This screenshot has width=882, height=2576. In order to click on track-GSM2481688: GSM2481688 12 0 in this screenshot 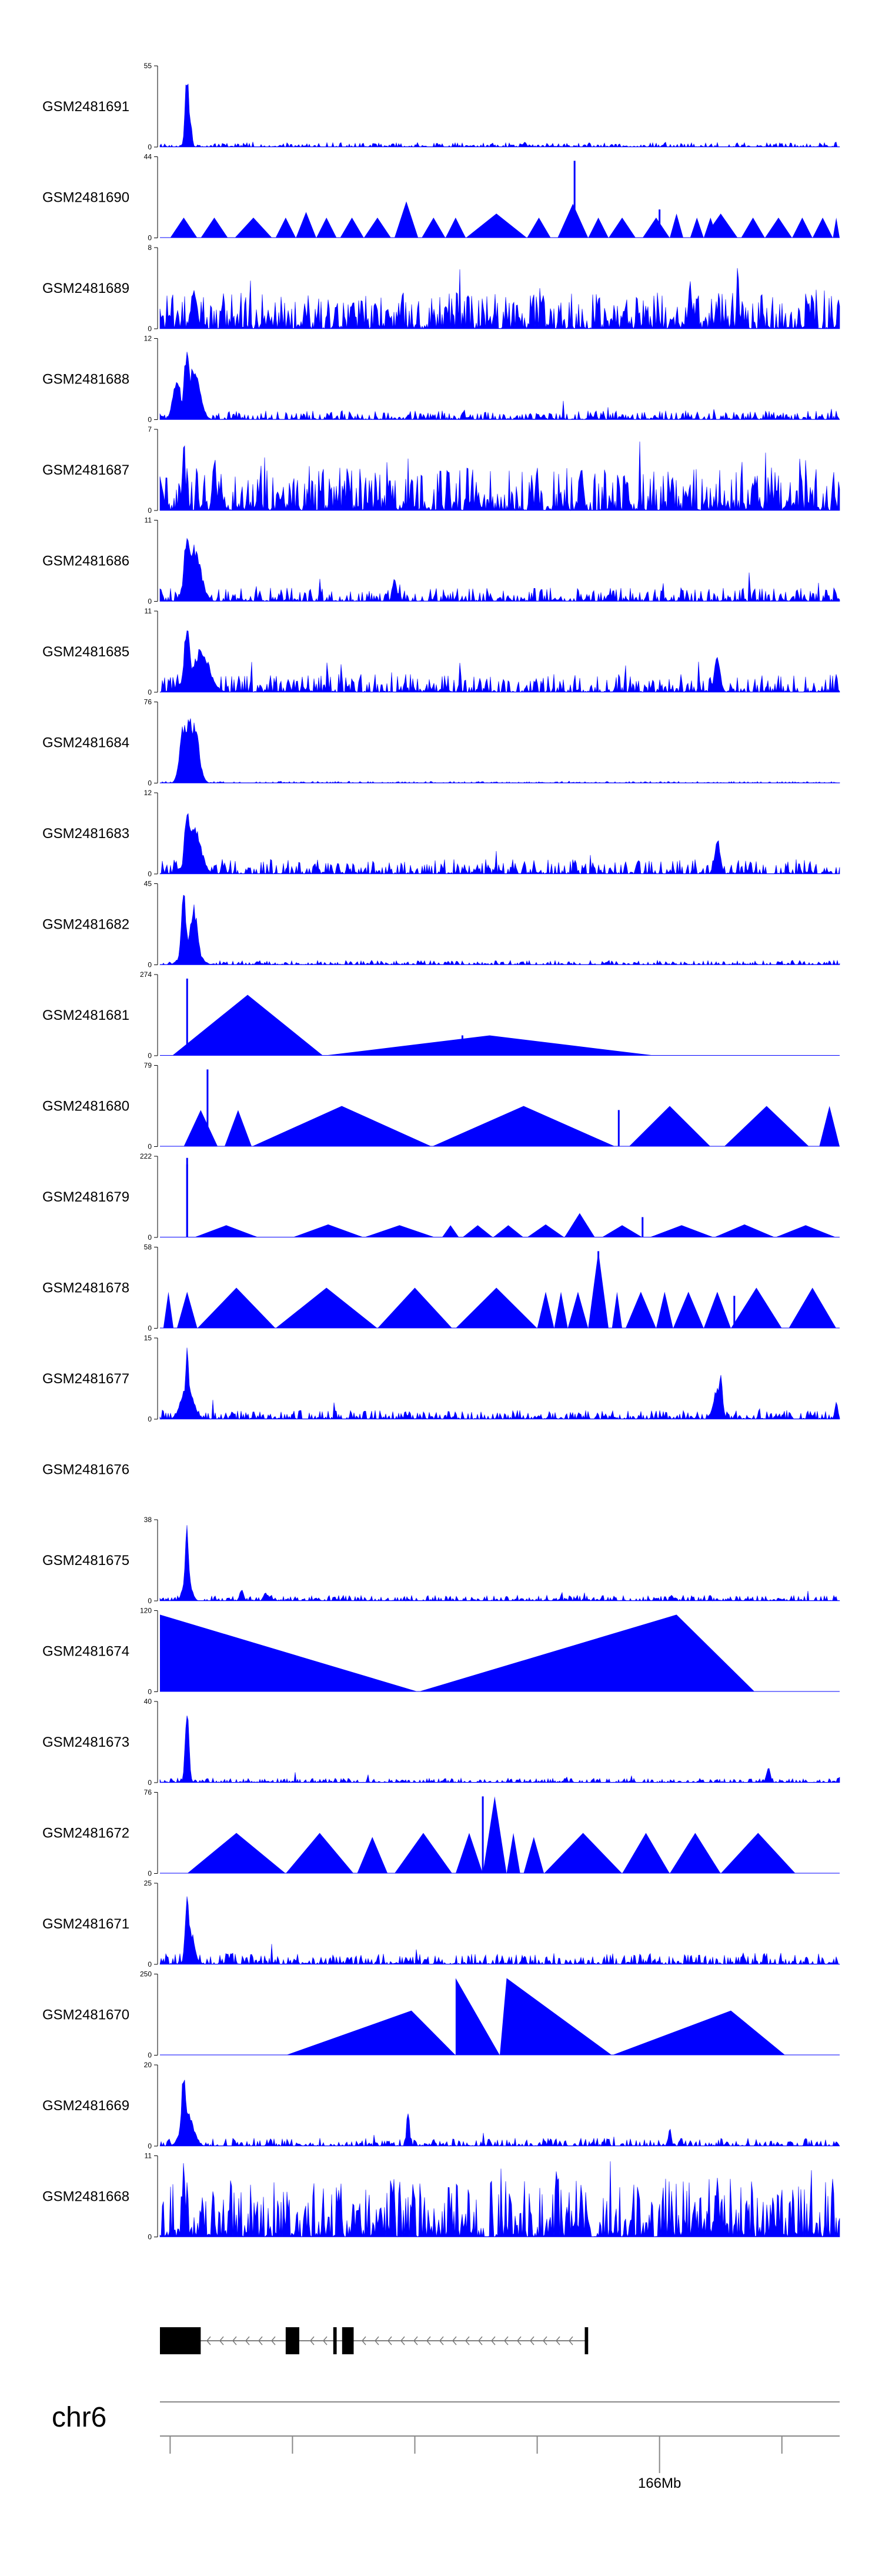, I will do `click(441, 379)`.